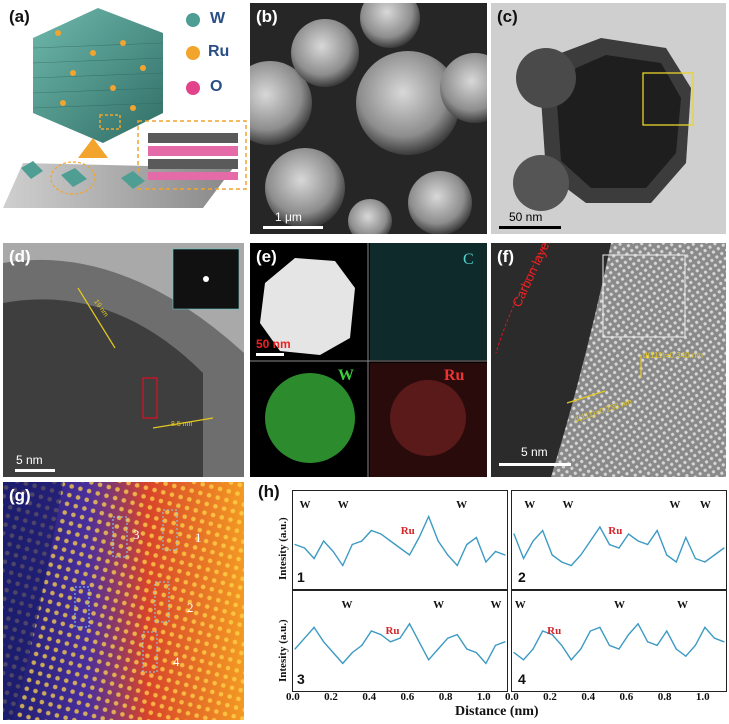 The width and height of the screenshot is (729, 724). Describe the element at coordinates (301, 577) in the screenshot. I see `profile-number-1: 1` at that location.